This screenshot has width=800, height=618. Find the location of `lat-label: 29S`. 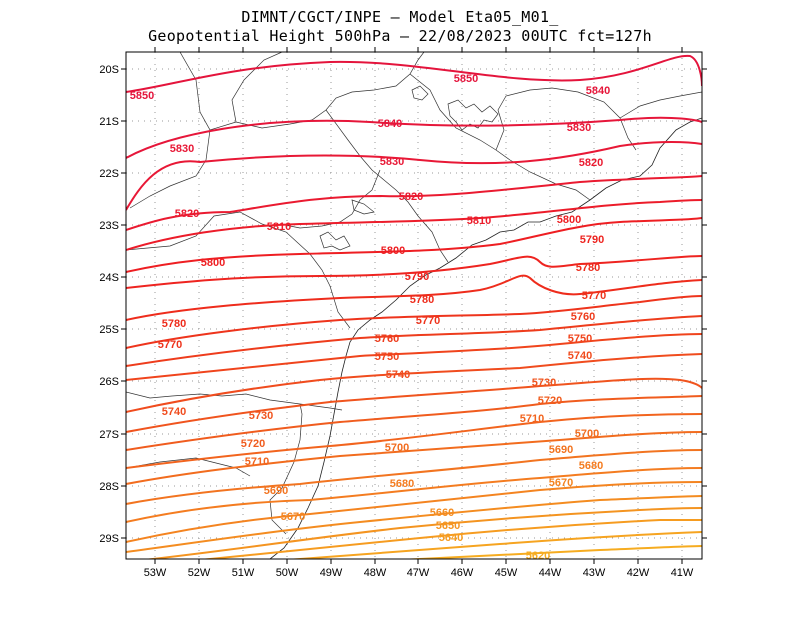

lat-label: 29S is located at coordinates (109, 539).